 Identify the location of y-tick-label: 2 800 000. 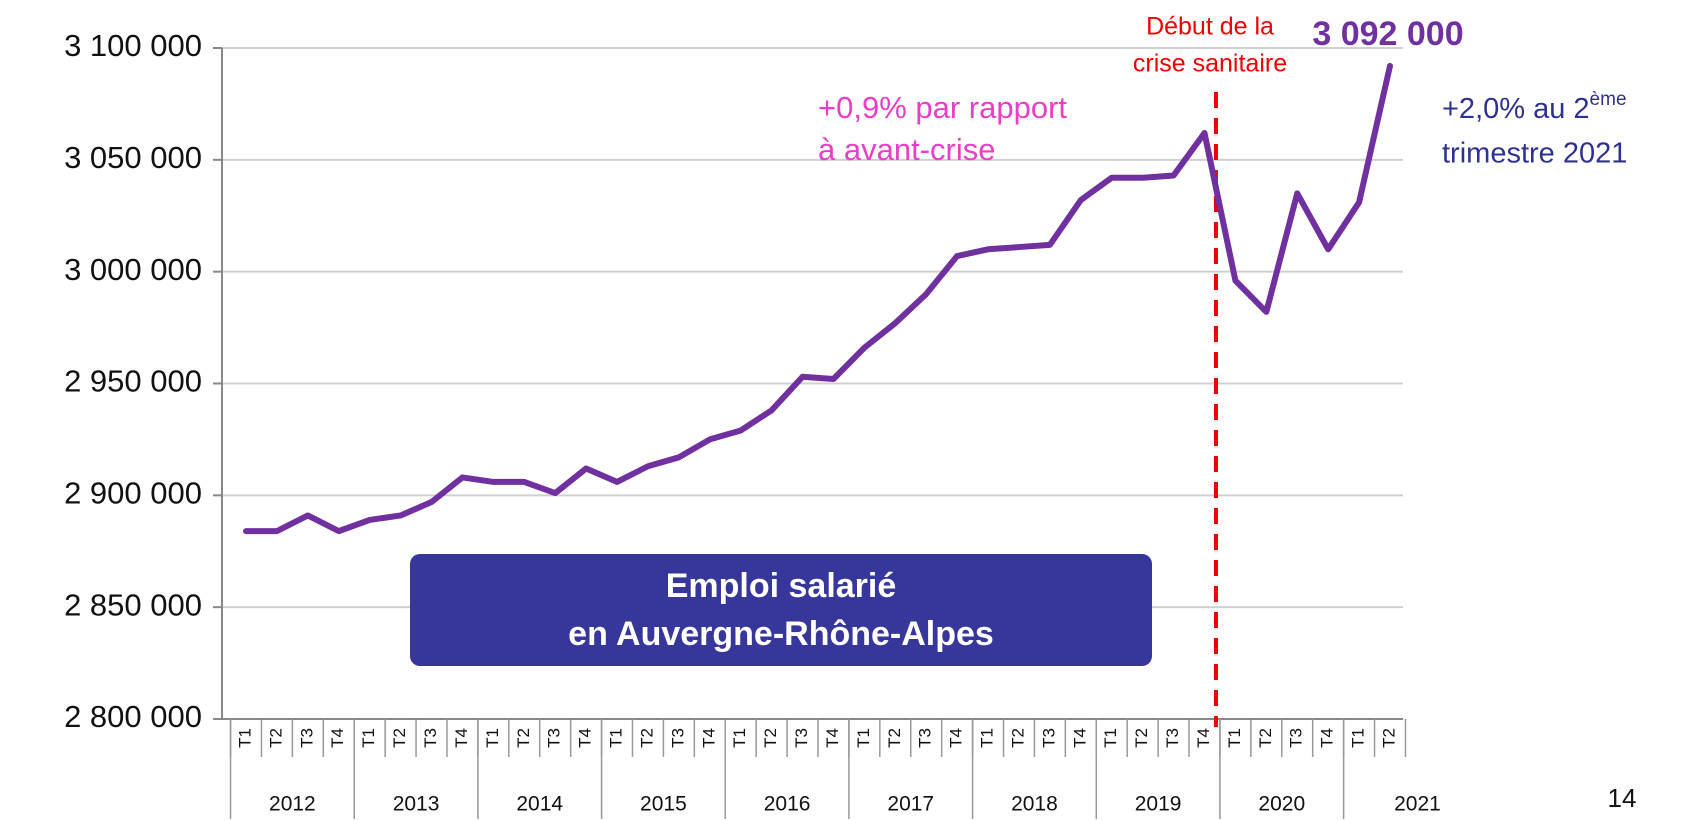
(133, 716).